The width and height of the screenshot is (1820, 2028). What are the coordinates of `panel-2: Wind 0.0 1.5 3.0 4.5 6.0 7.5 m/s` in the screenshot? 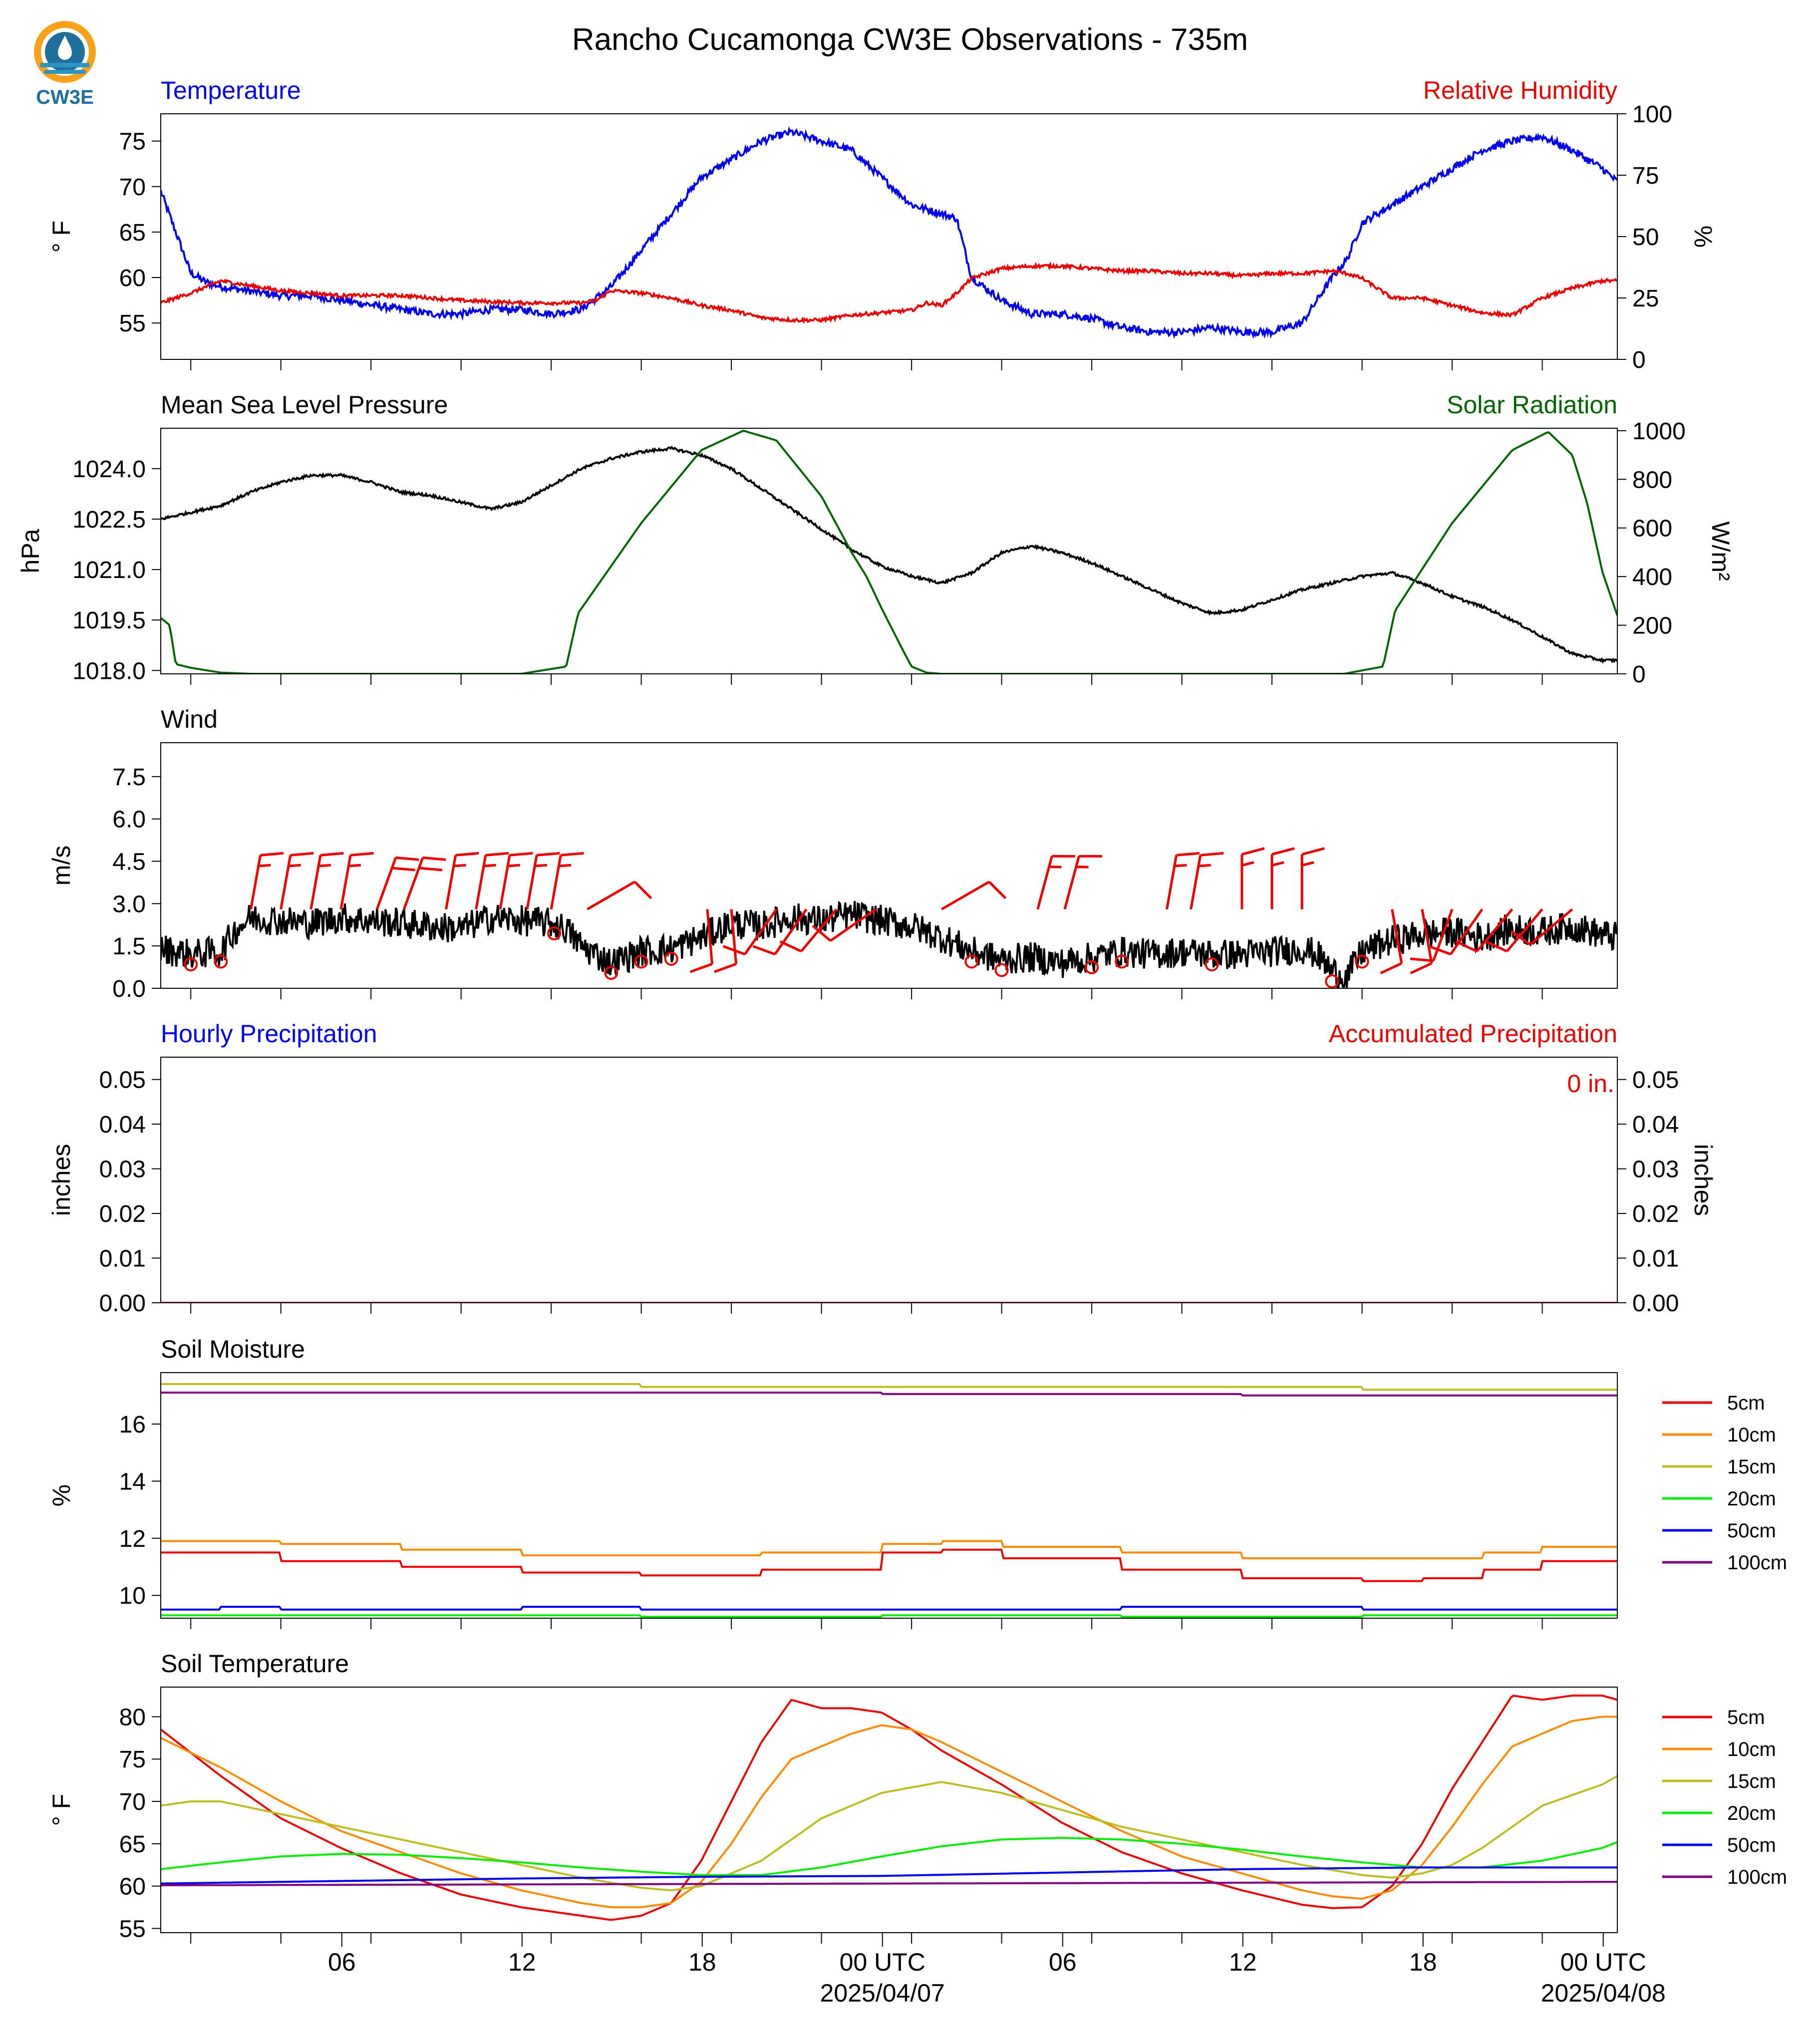 It's located at (832, 853).